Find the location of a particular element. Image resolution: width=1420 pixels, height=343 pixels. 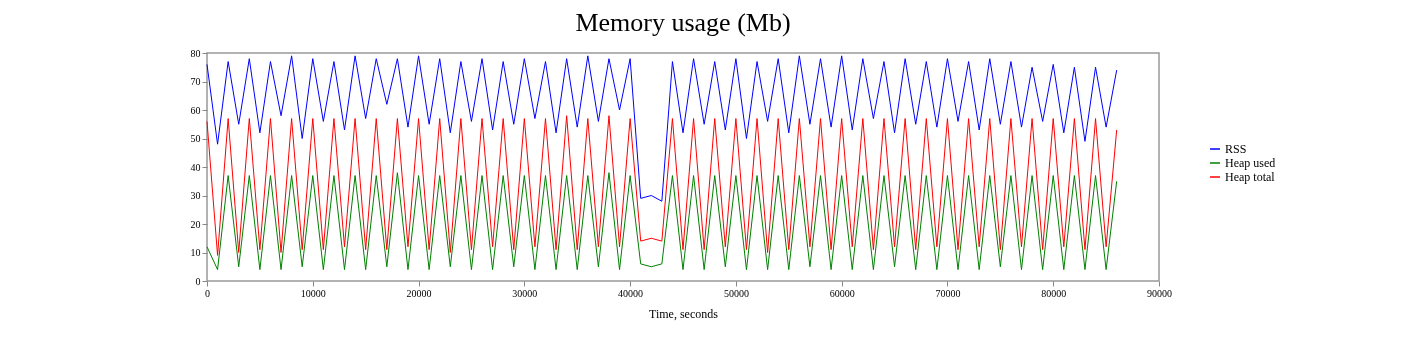

y-tick-label: 60 is located at coordinates (195, 110).